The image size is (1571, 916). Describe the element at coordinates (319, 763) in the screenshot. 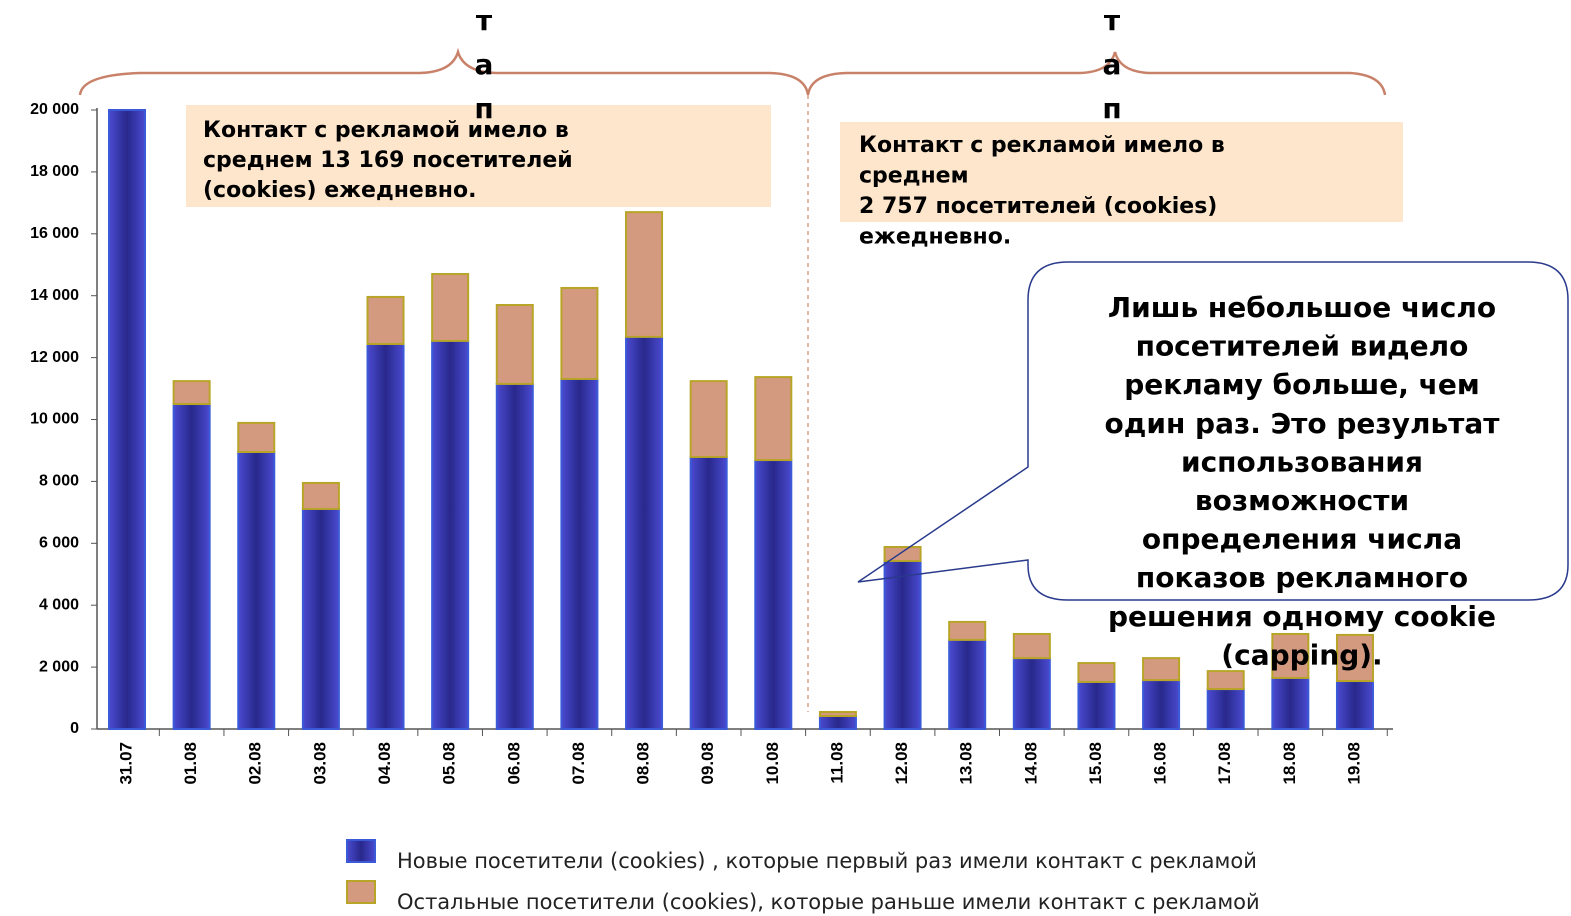

I see `x-tick-label: 03.08` at that location.